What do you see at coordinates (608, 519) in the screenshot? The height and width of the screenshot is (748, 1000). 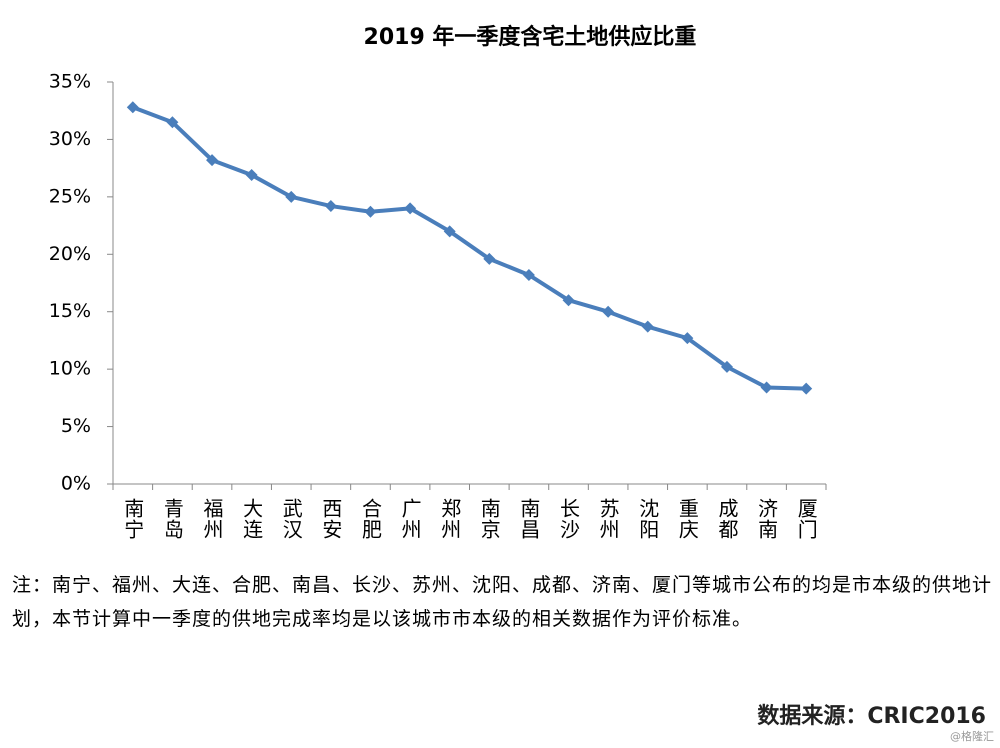 I see `x-tick-label: 苏州` at bounding box center [608, 519].